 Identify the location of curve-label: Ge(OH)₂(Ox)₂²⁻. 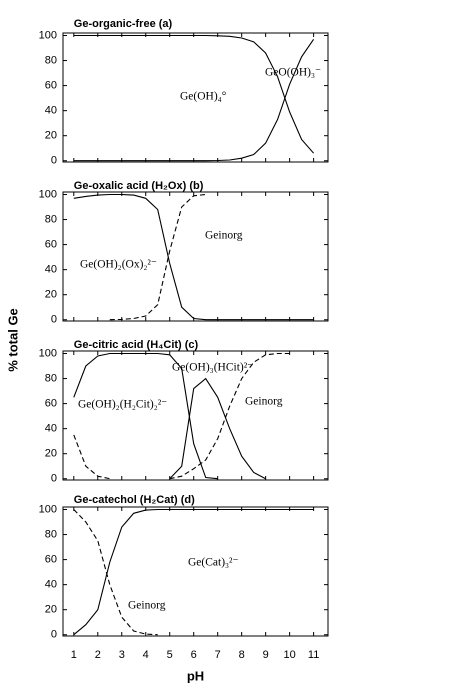
(118, 265).